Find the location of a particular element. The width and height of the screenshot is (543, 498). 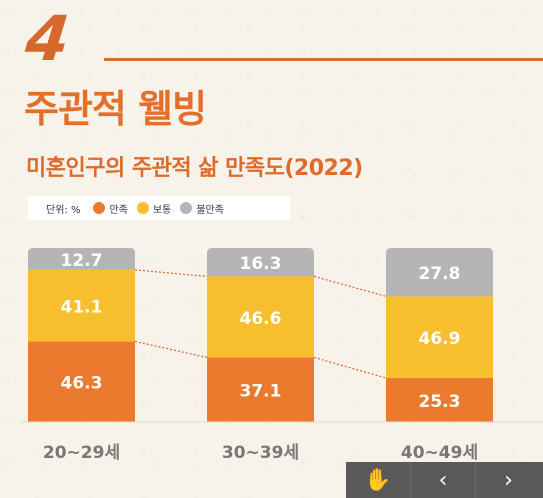

legend-item-neutral: 보통 is located at coordinates (154, 208).